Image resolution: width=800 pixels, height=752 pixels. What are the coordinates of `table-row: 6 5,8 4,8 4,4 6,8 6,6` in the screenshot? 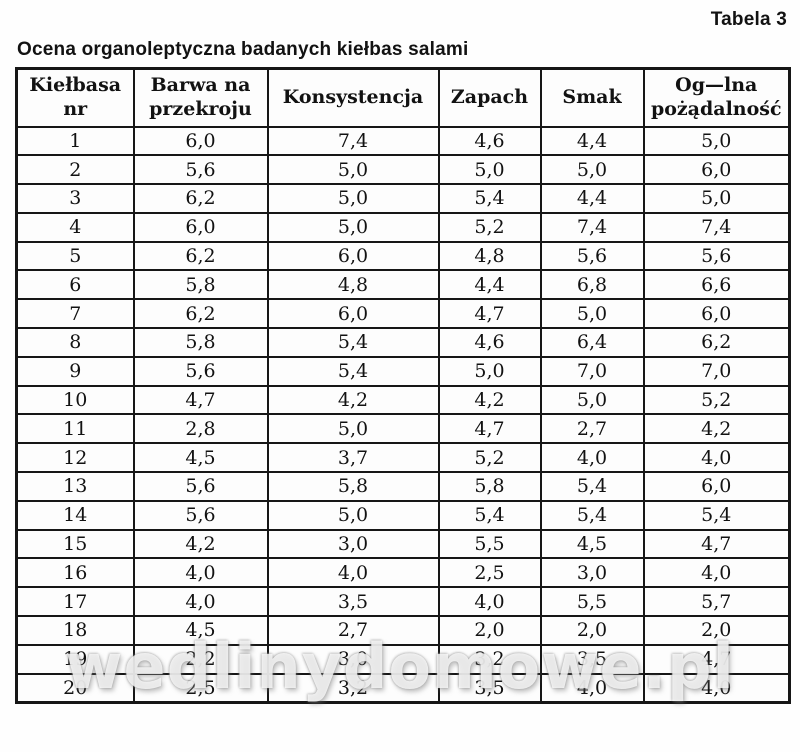 It's located at (403, 285).